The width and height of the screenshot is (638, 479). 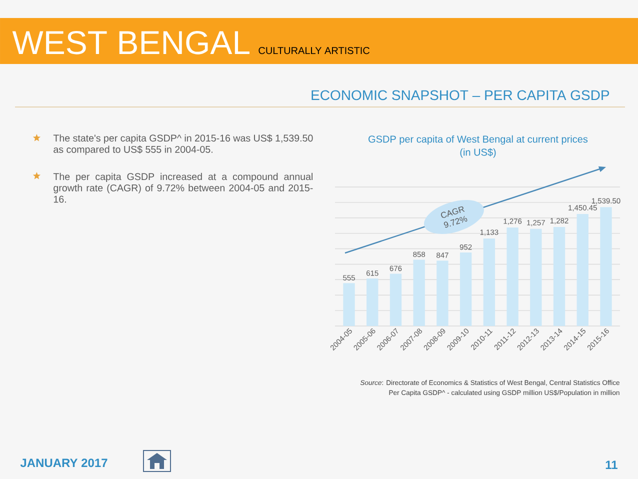 What do you see at coordinates (314, 50) in the screenshot?
I see `text: CULTURALLY ARTISTIC` at bounding box center [314, 50].